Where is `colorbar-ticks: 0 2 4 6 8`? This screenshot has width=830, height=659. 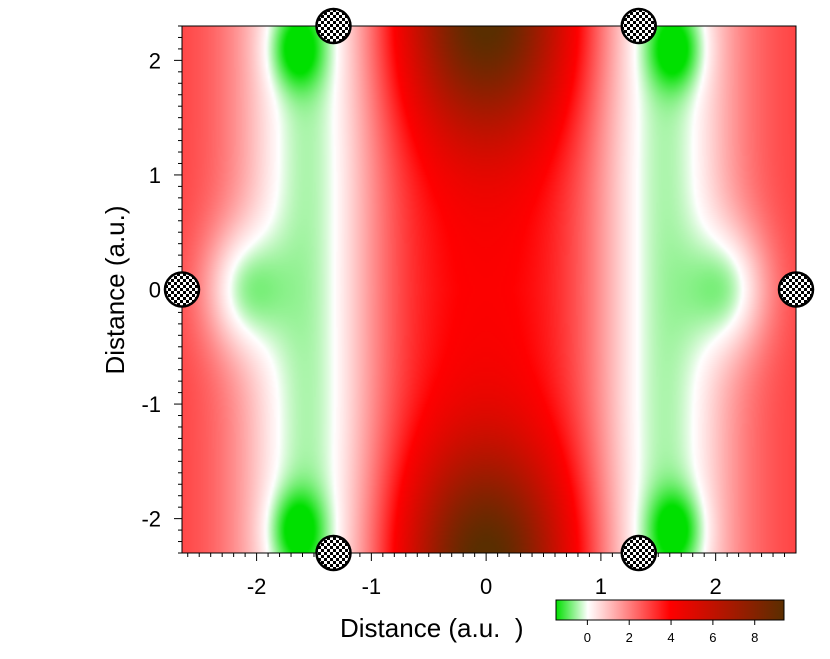 colorbar-ticks: 0 2 4 6 8 is located at coordinates (671, 632).